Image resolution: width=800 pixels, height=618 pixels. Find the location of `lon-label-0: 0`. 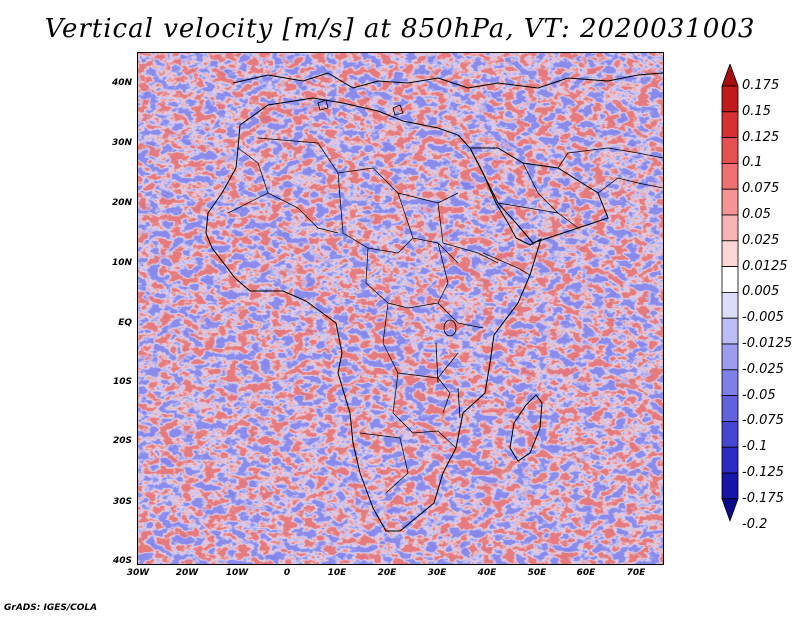

lon-label-0: 0 is located at coordinates (287, 573).